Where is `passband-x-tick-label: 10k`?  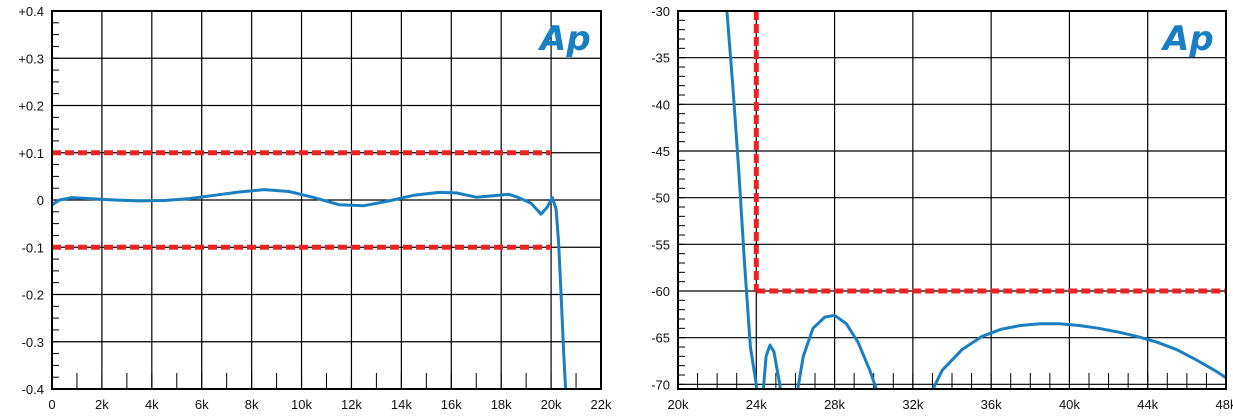 passband-x-tick-label: 10k is located at coordinates (301, 404).